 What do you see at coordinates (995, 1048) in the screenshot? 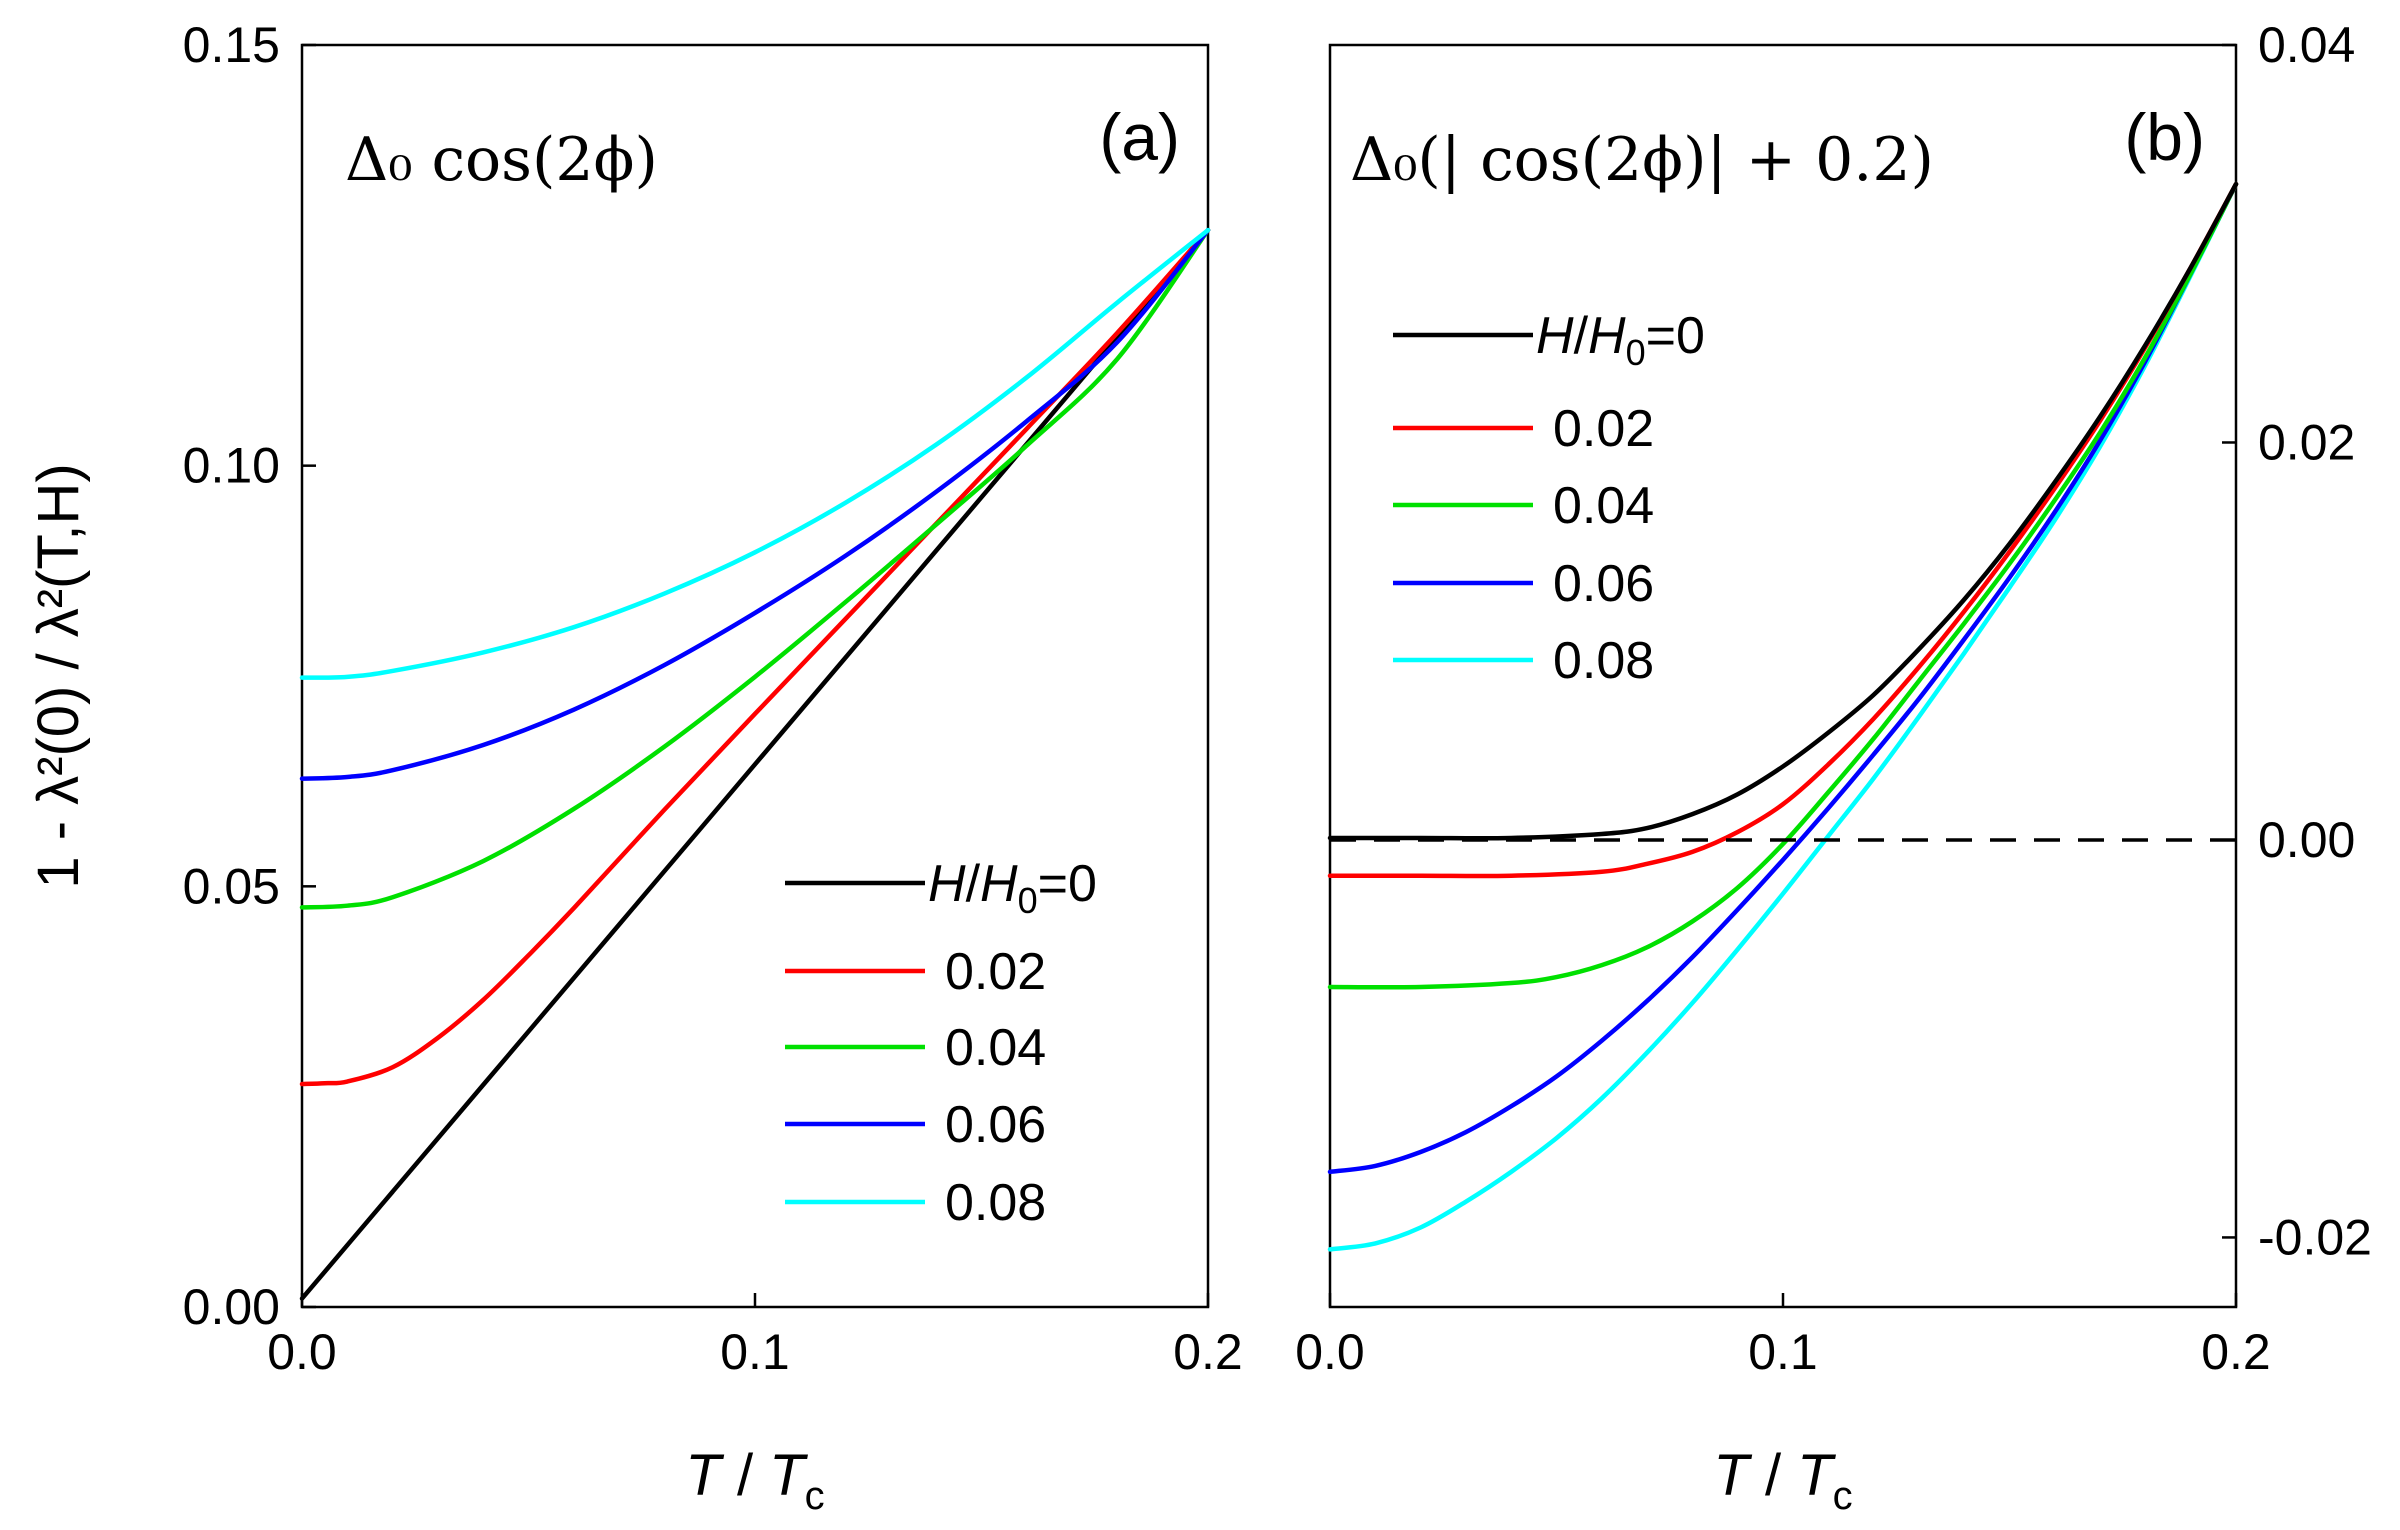
I see `panel-a-legend-label: 0.04` at bounding box center [995, 1048].